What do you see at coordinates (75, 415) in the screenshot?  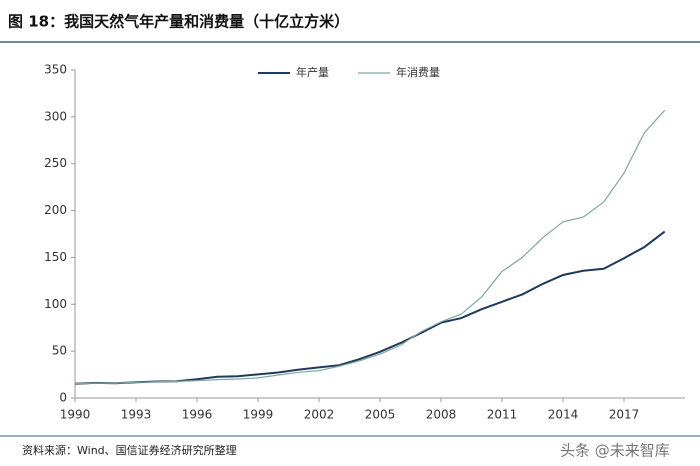 I see `x-tick-label: 1990` at bounding box center [75, 415].